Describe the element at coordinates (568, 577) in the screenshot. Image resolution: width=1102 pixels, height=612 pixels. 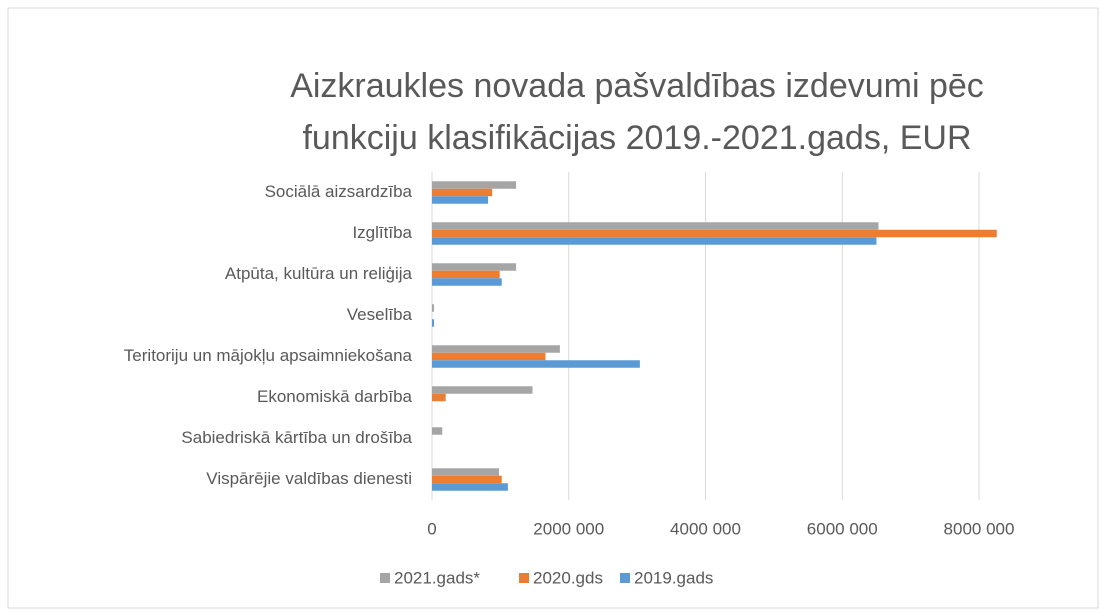
I see `legend-label: 2020.gds` at that location.